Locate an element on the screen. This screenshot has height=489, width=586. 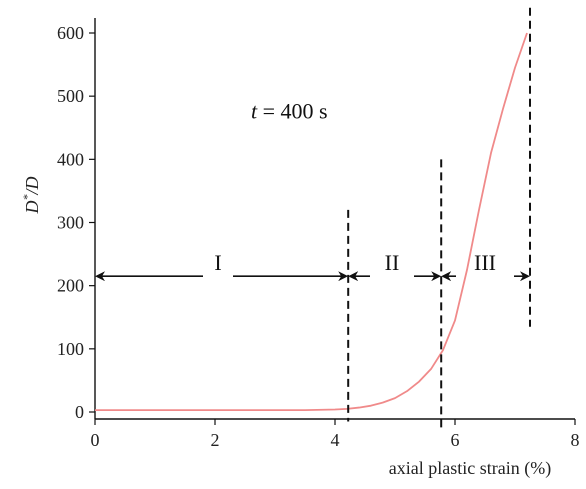
x-axis-title: axial plastic strain (%) is located at coordinates (470, 468).